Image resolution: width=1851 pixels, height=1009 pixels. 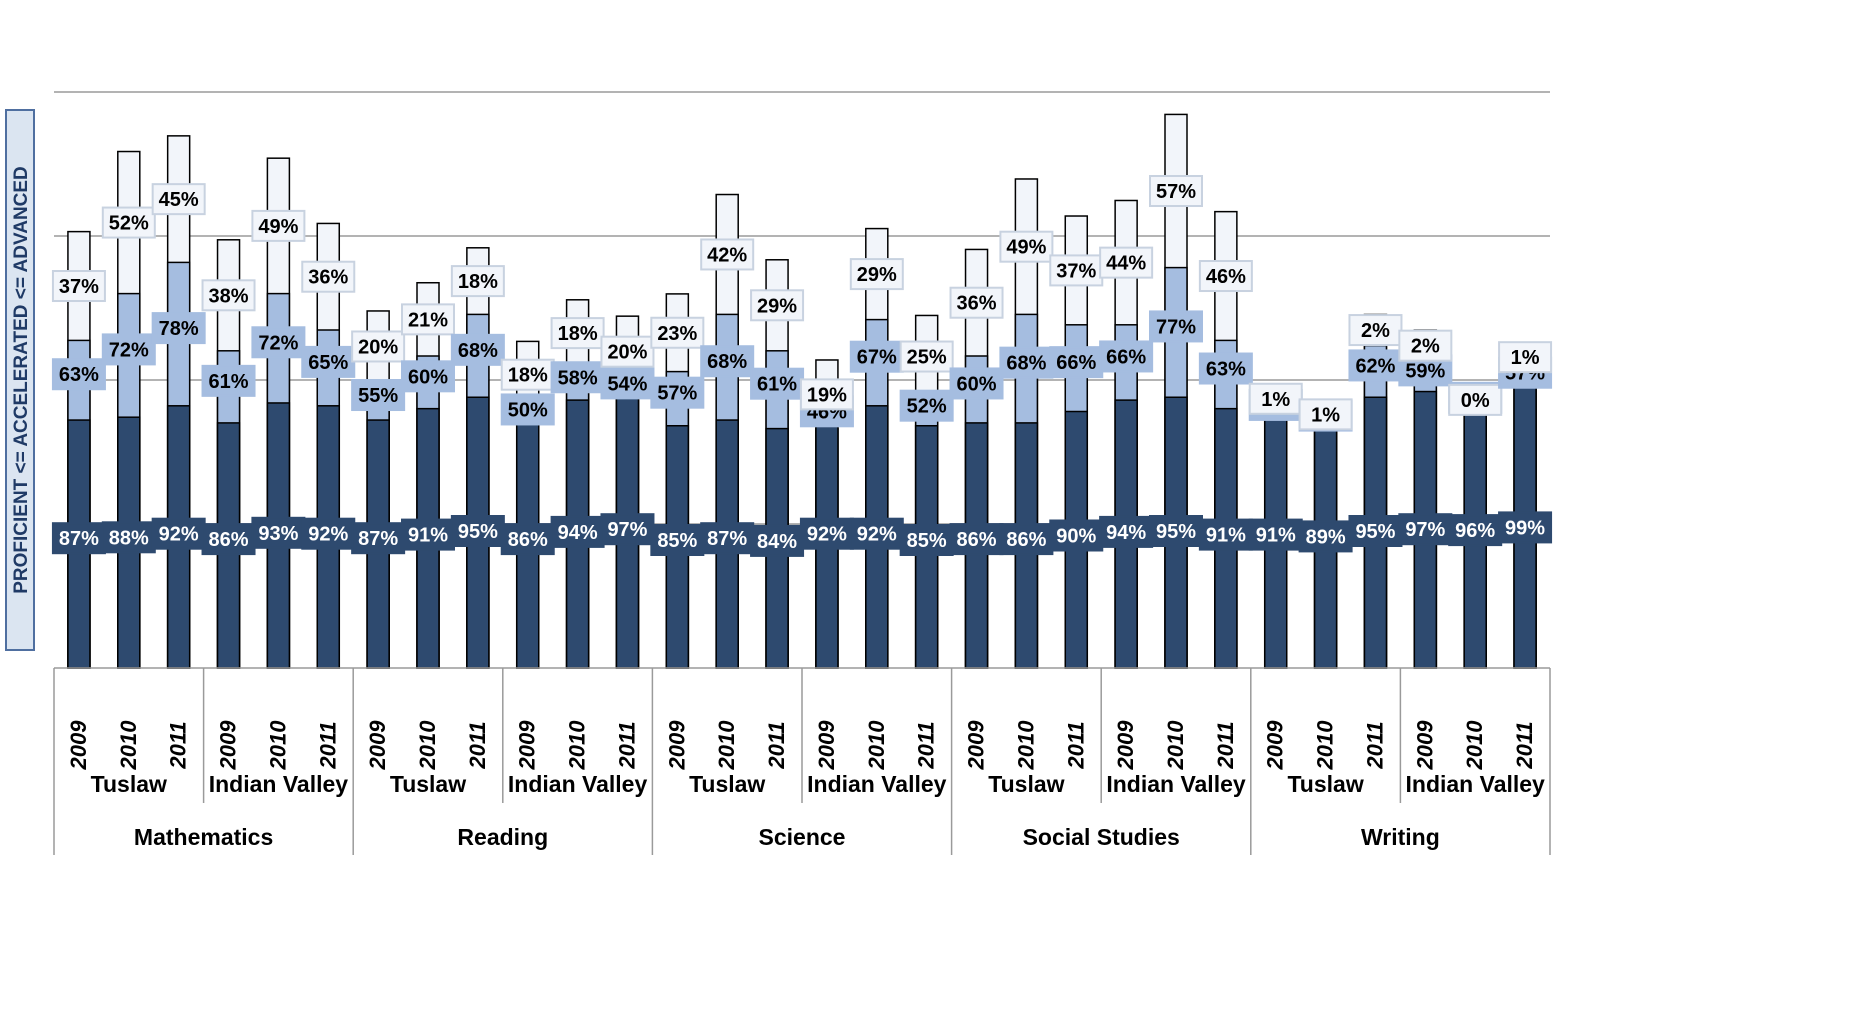 I want to click on data-label-text: 61%, so click(x=777, y=385).